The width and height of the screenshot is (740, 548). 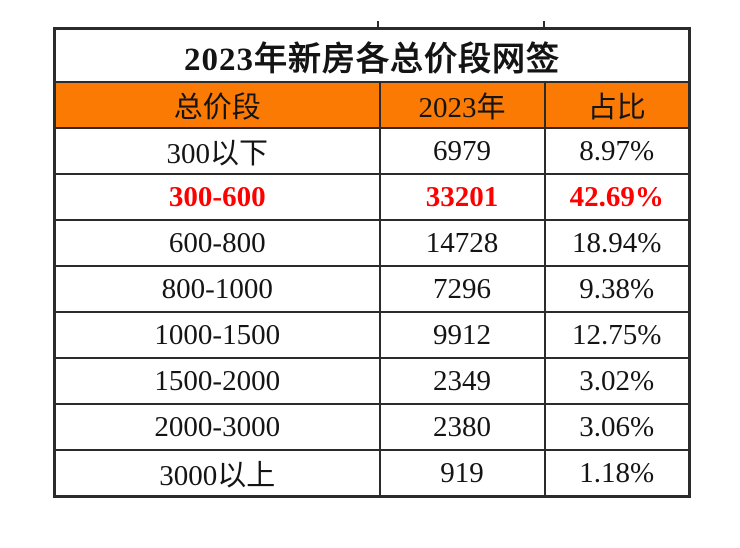 I want to click on cell-share: 42.69%, so click(x=617, y=197).